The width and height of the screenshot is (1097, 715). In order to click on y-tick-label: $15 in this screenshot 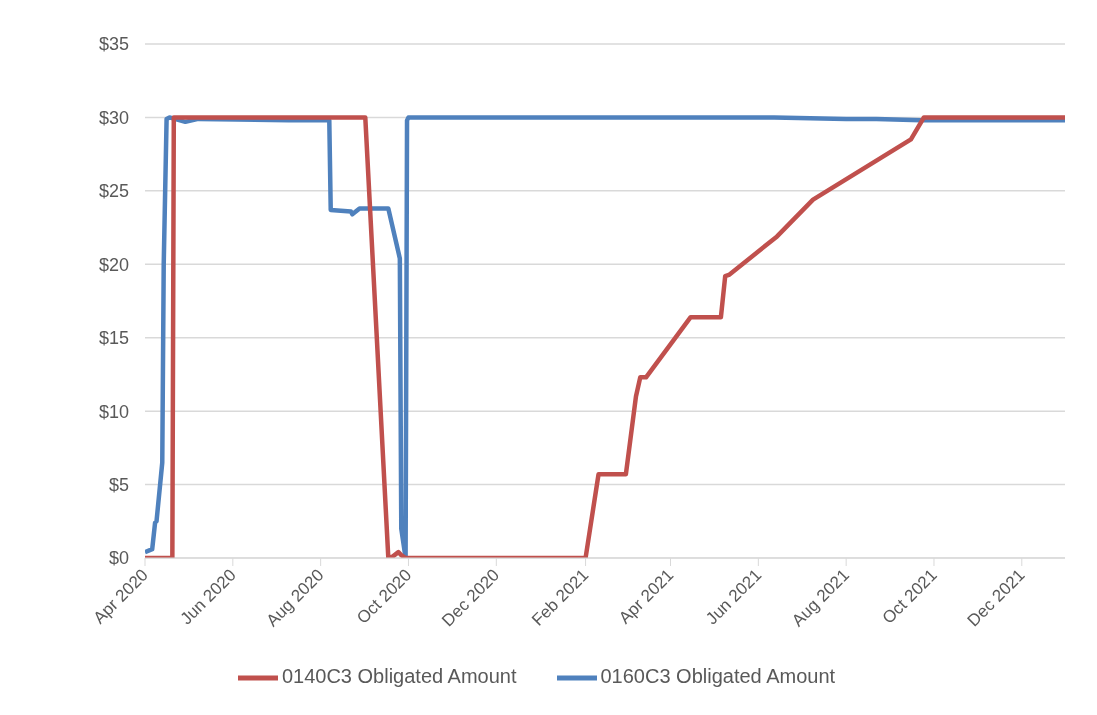, I will do `click(113, 338)`.